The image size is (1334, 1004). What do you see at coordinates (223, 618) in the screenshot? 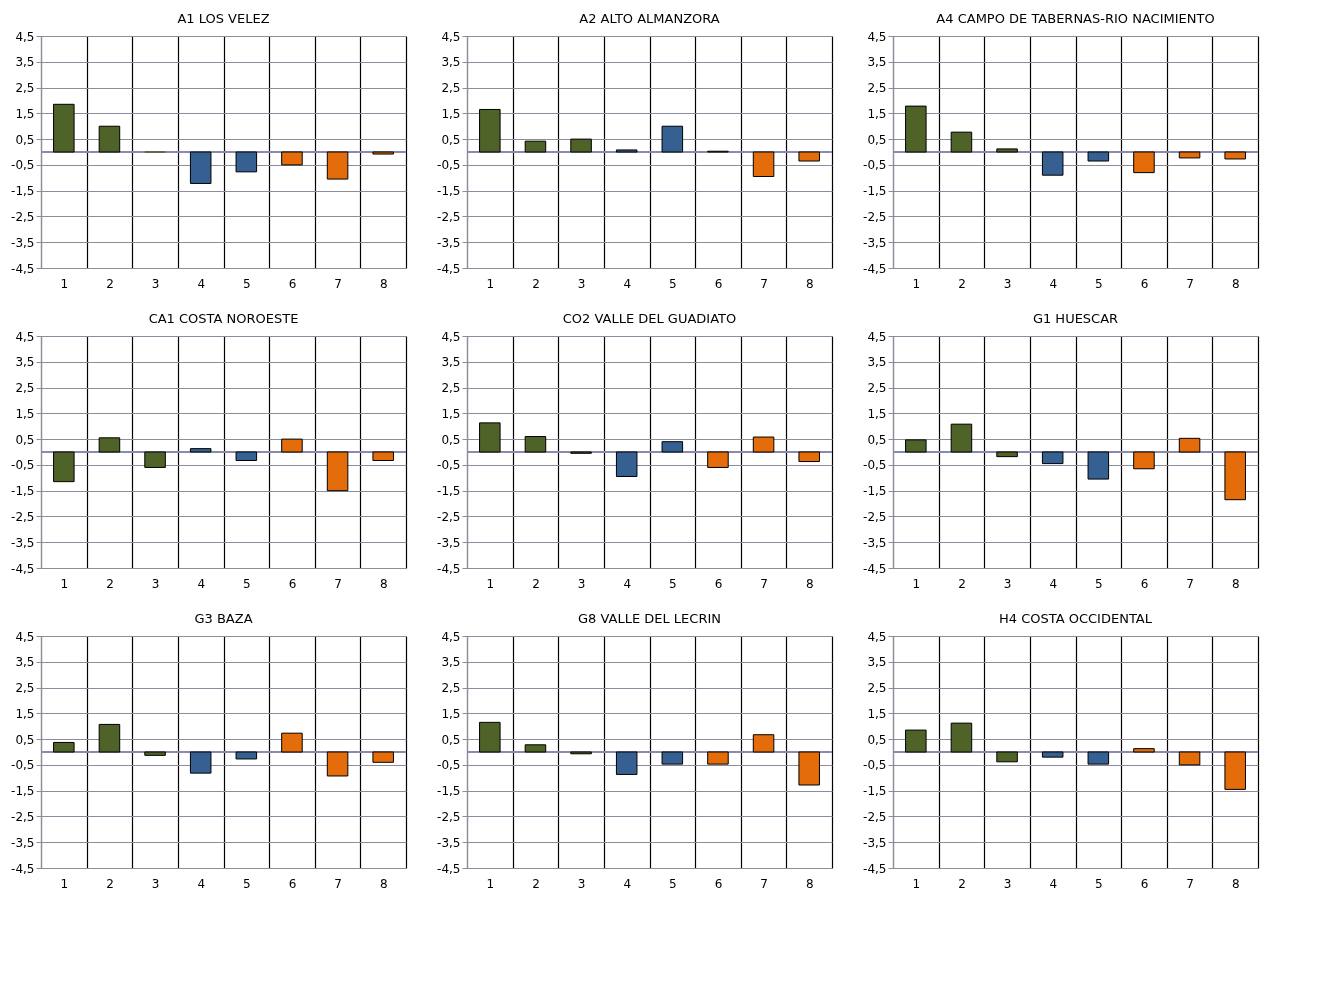
I see `chart-title: G3 BAZA` at bounding box center [223, 618].